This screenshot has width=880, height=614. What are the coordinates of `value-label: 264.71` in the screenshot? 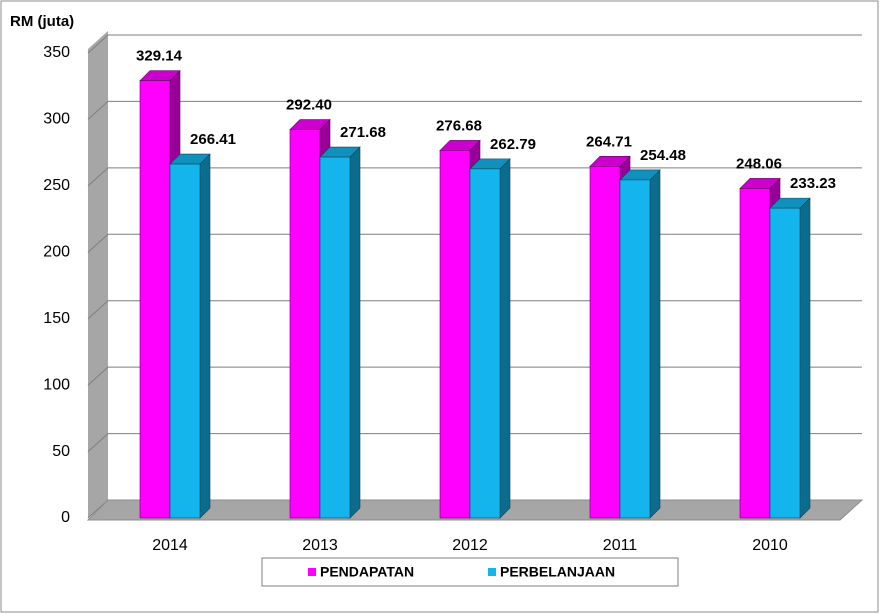 It's located at (609, 141).